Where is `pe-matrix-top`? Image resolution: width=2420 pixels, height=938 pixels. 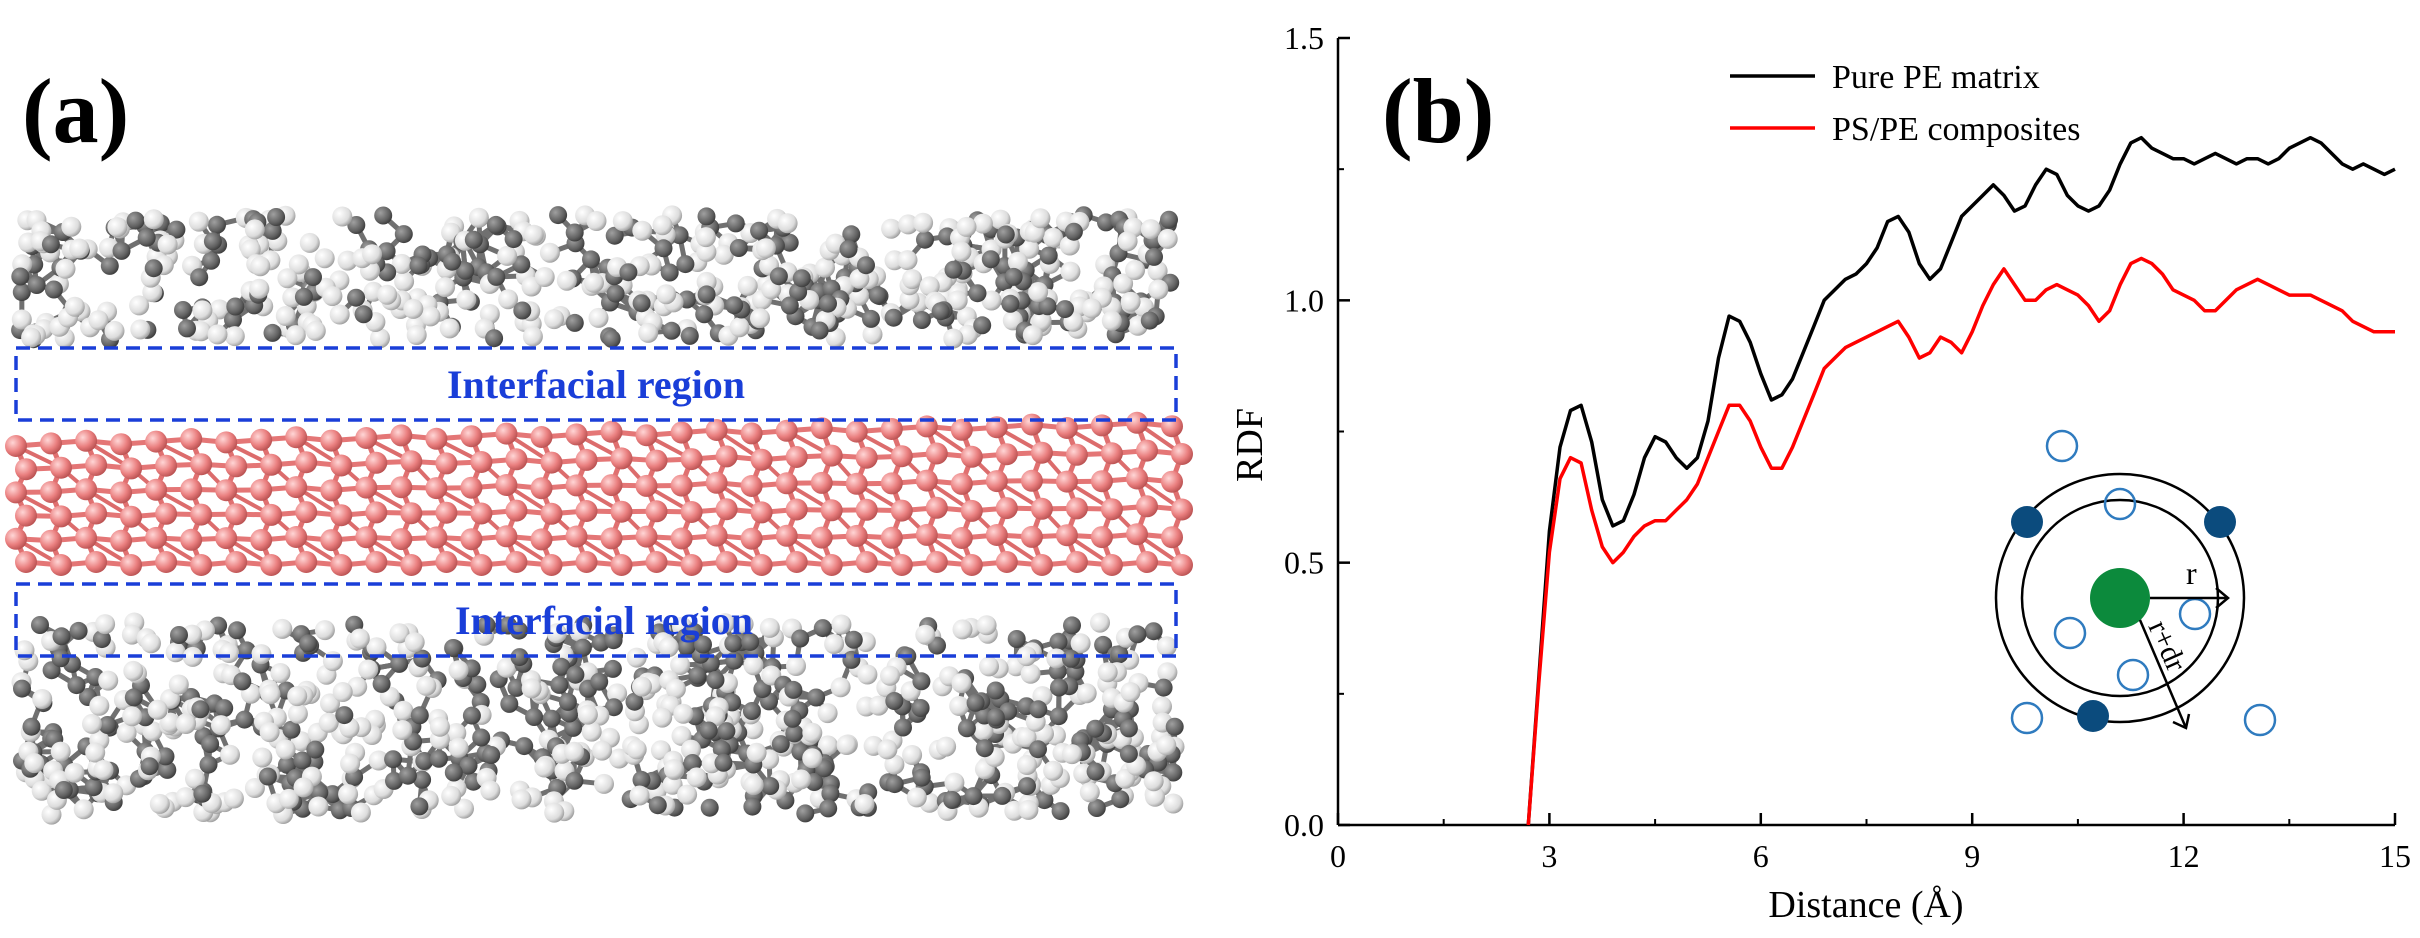
pe-matrix-top is located at coordinates (595, 277).